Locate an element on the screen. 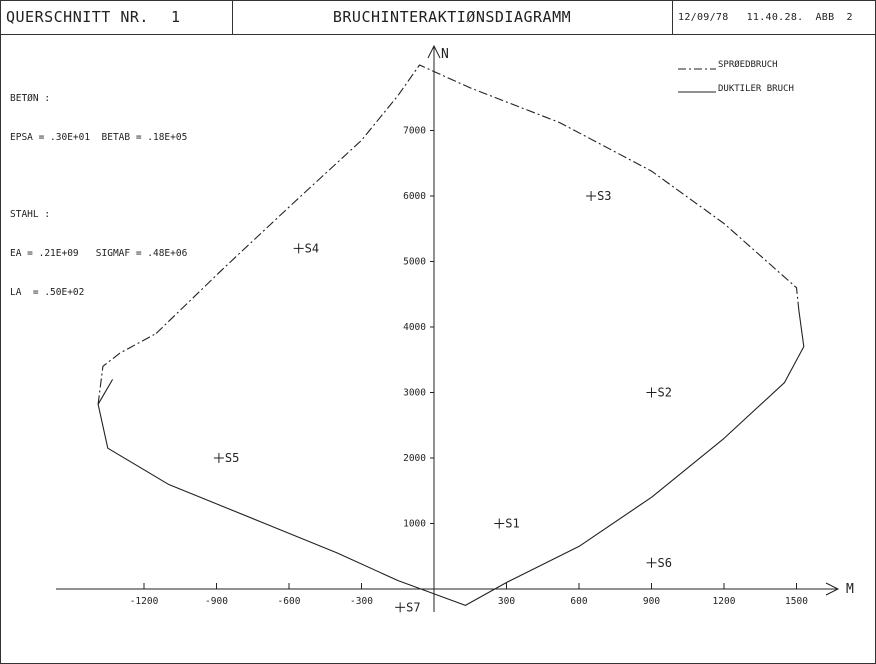 This screenshot has height=664, width=876. steel-heading: STAHL : is located at coordinates (30, 214).